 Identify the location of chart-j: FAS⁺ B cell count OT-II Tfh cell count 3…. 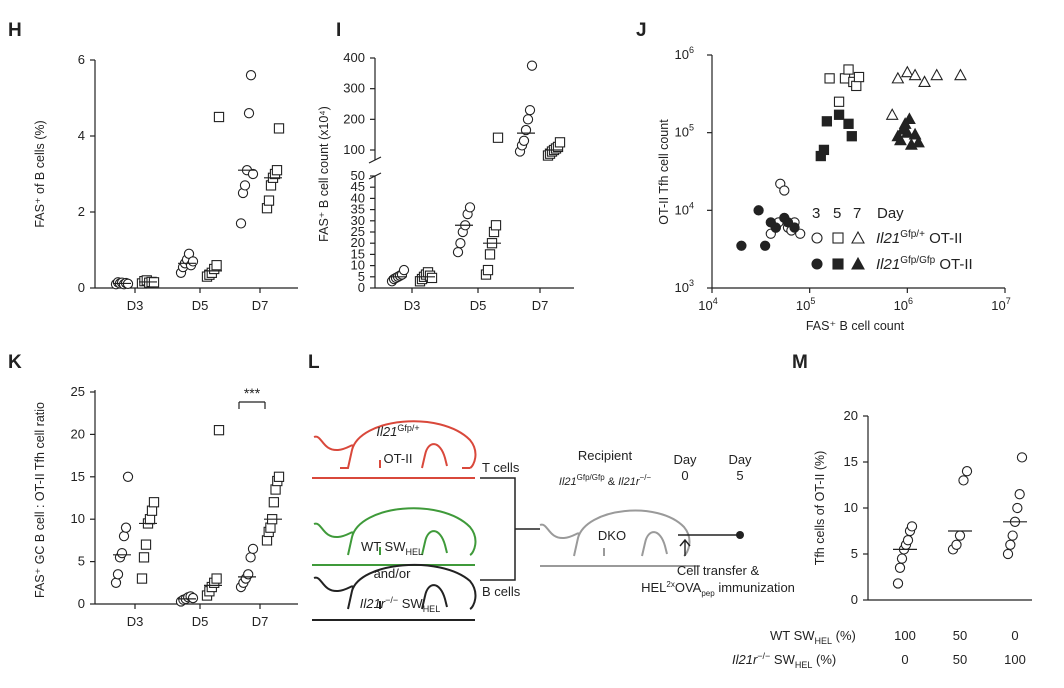
(834, 189).